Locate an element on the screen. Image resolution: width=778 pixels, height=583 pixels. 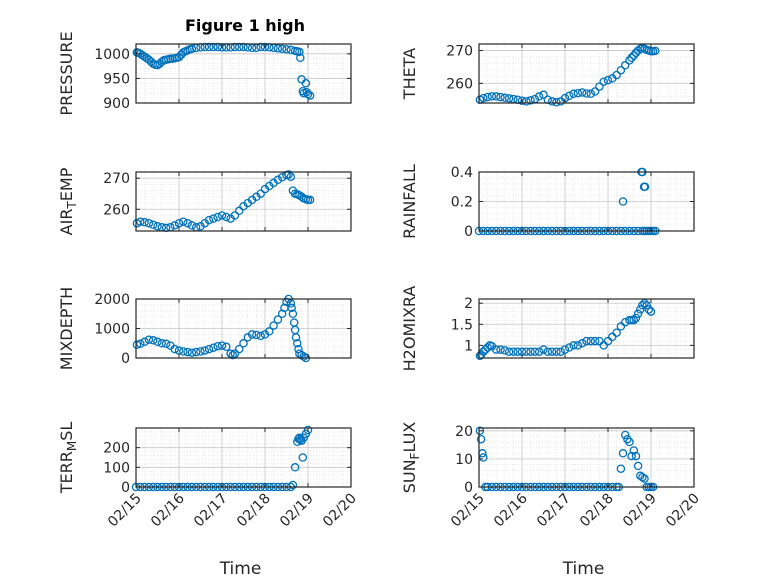
y-tick-label: 1.5 is located at coordinates (462, 325).